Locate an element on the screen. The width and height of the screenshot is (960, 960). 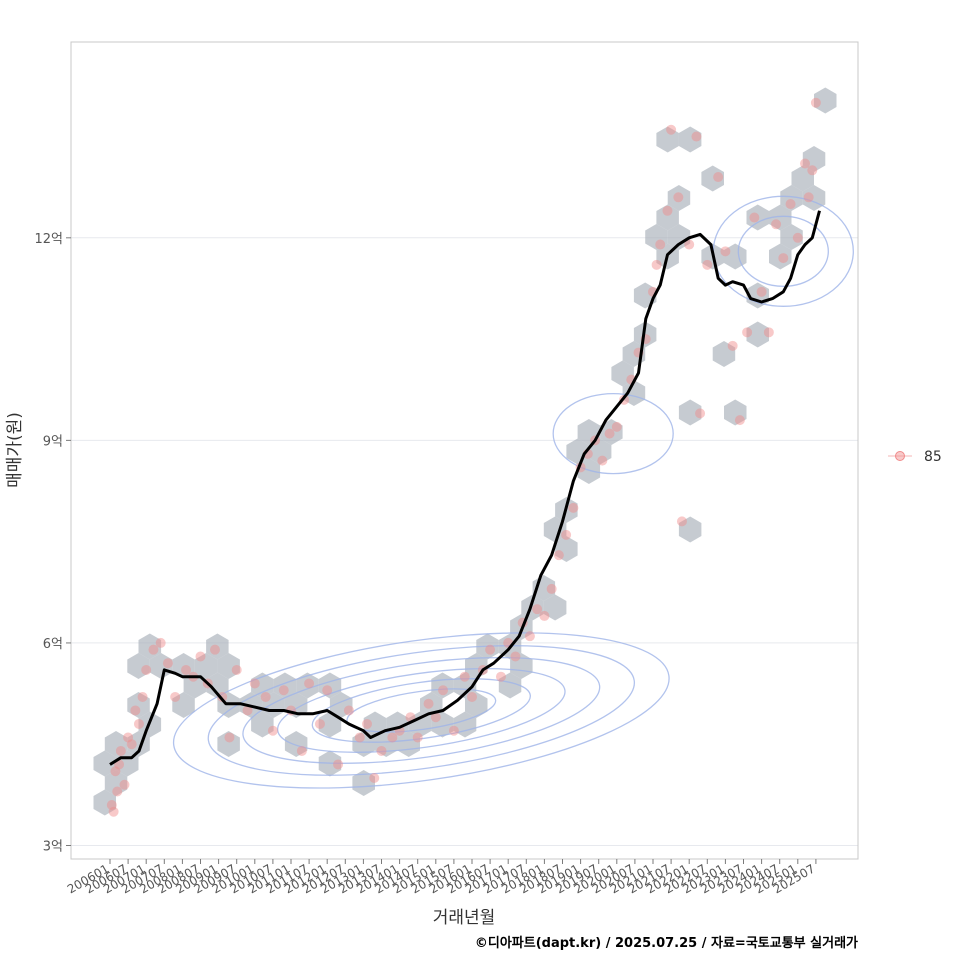
legend: 85 is located at coordinates (915, 457).